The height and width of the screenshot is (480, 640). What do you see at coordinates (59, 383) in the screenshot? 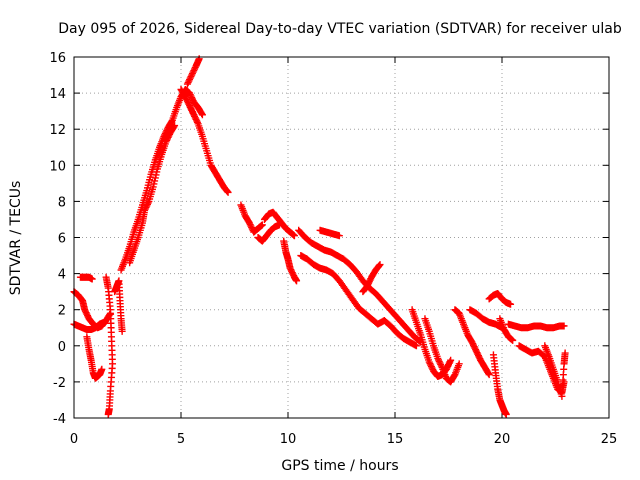
I see `y-tick-label: -2` at bounding box center [59, 383].